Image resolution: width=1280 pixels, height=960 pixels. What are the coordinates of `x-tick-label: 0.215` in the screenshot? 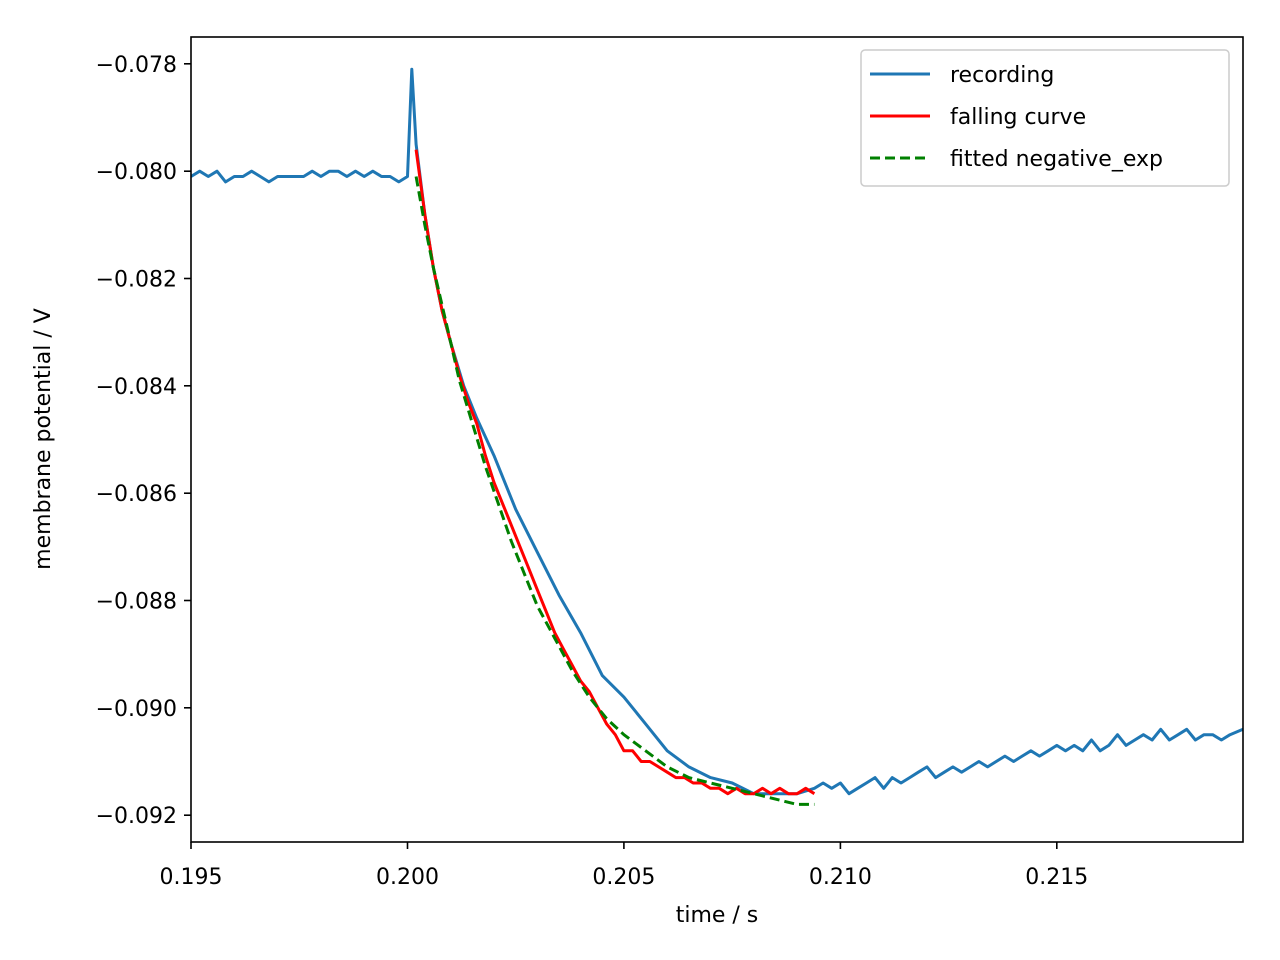 It's located at (1056, 877).